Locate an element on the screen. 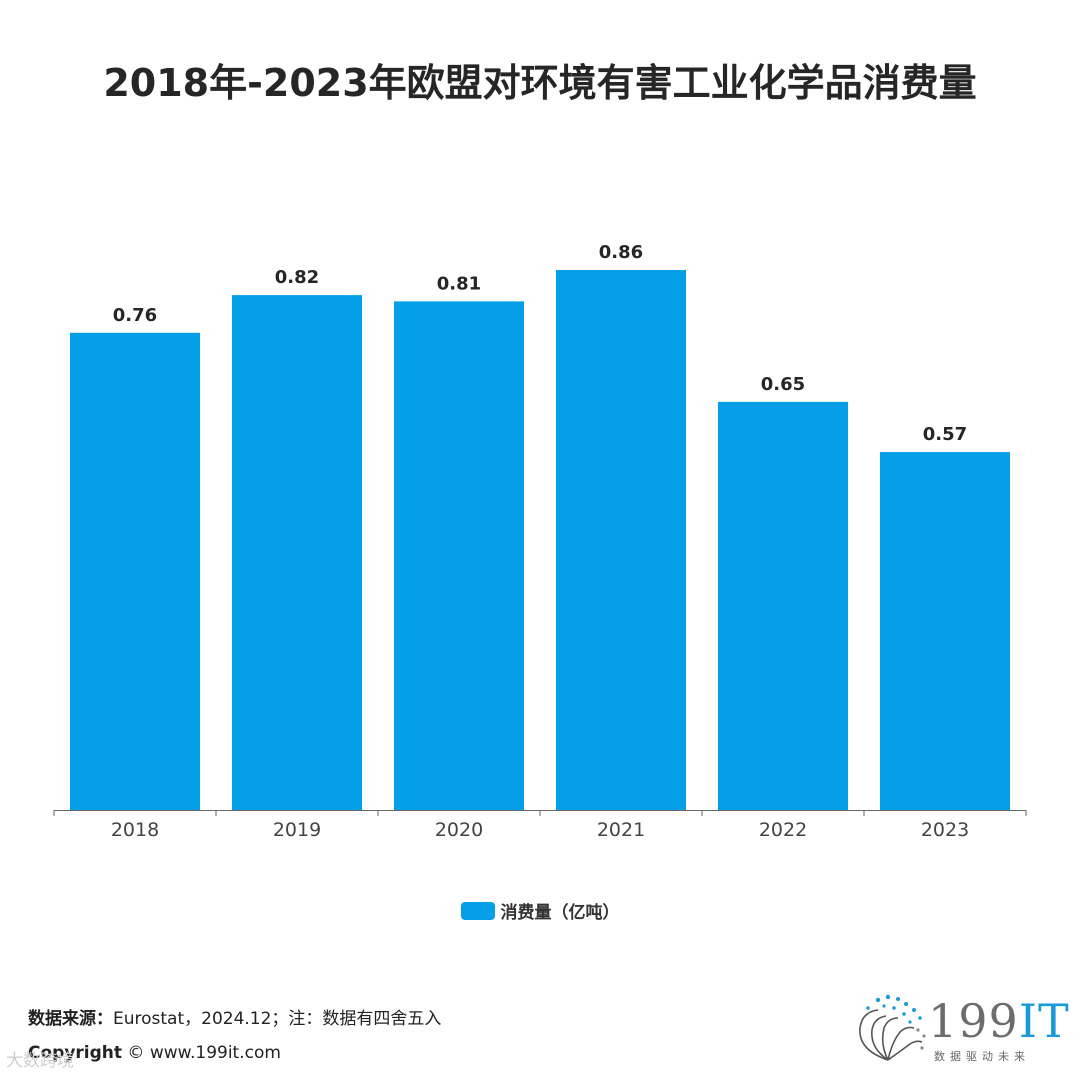 The width and height of the screenshot is (1080, 1080). x-tick-label-2021: 2021 is located at coordinates (621, 830).